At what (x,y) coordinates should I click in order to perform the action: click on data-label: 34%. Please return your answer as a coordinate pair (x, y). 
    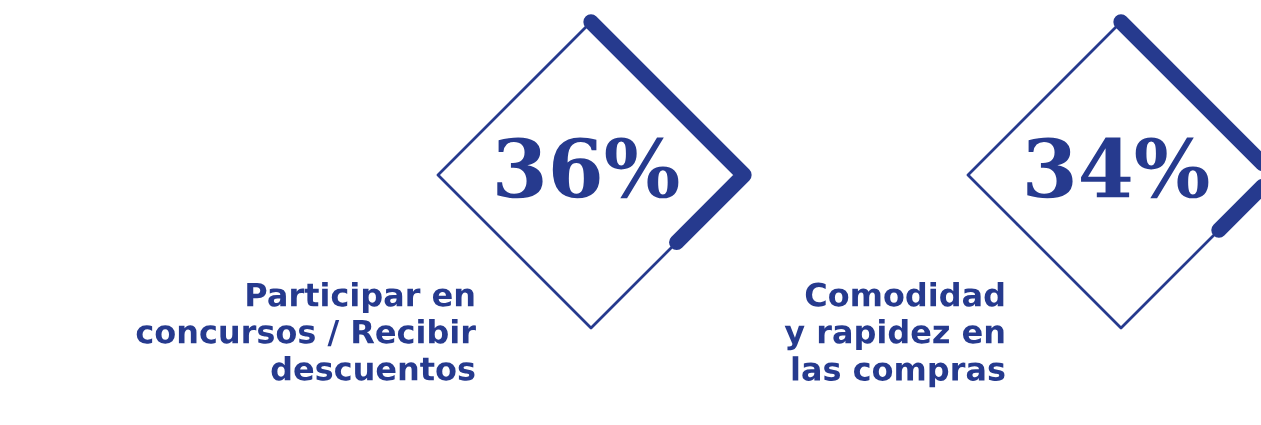
    Looking at the image, I should click on (1118, 168).